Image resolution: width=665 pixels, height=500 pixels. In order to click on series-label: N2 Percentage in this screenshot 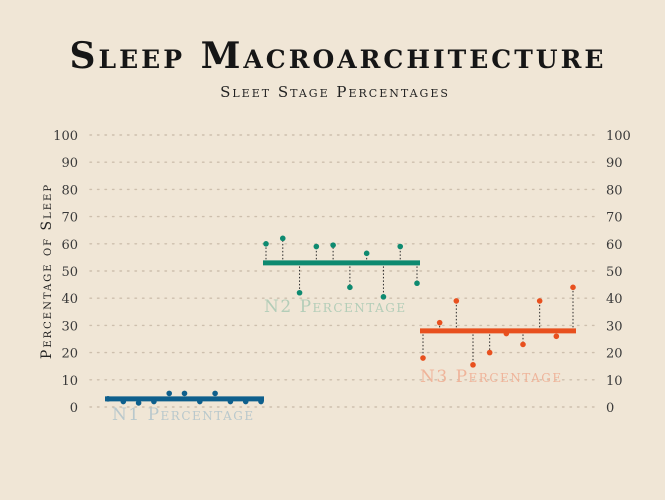, I will do `click(335, 307)`.